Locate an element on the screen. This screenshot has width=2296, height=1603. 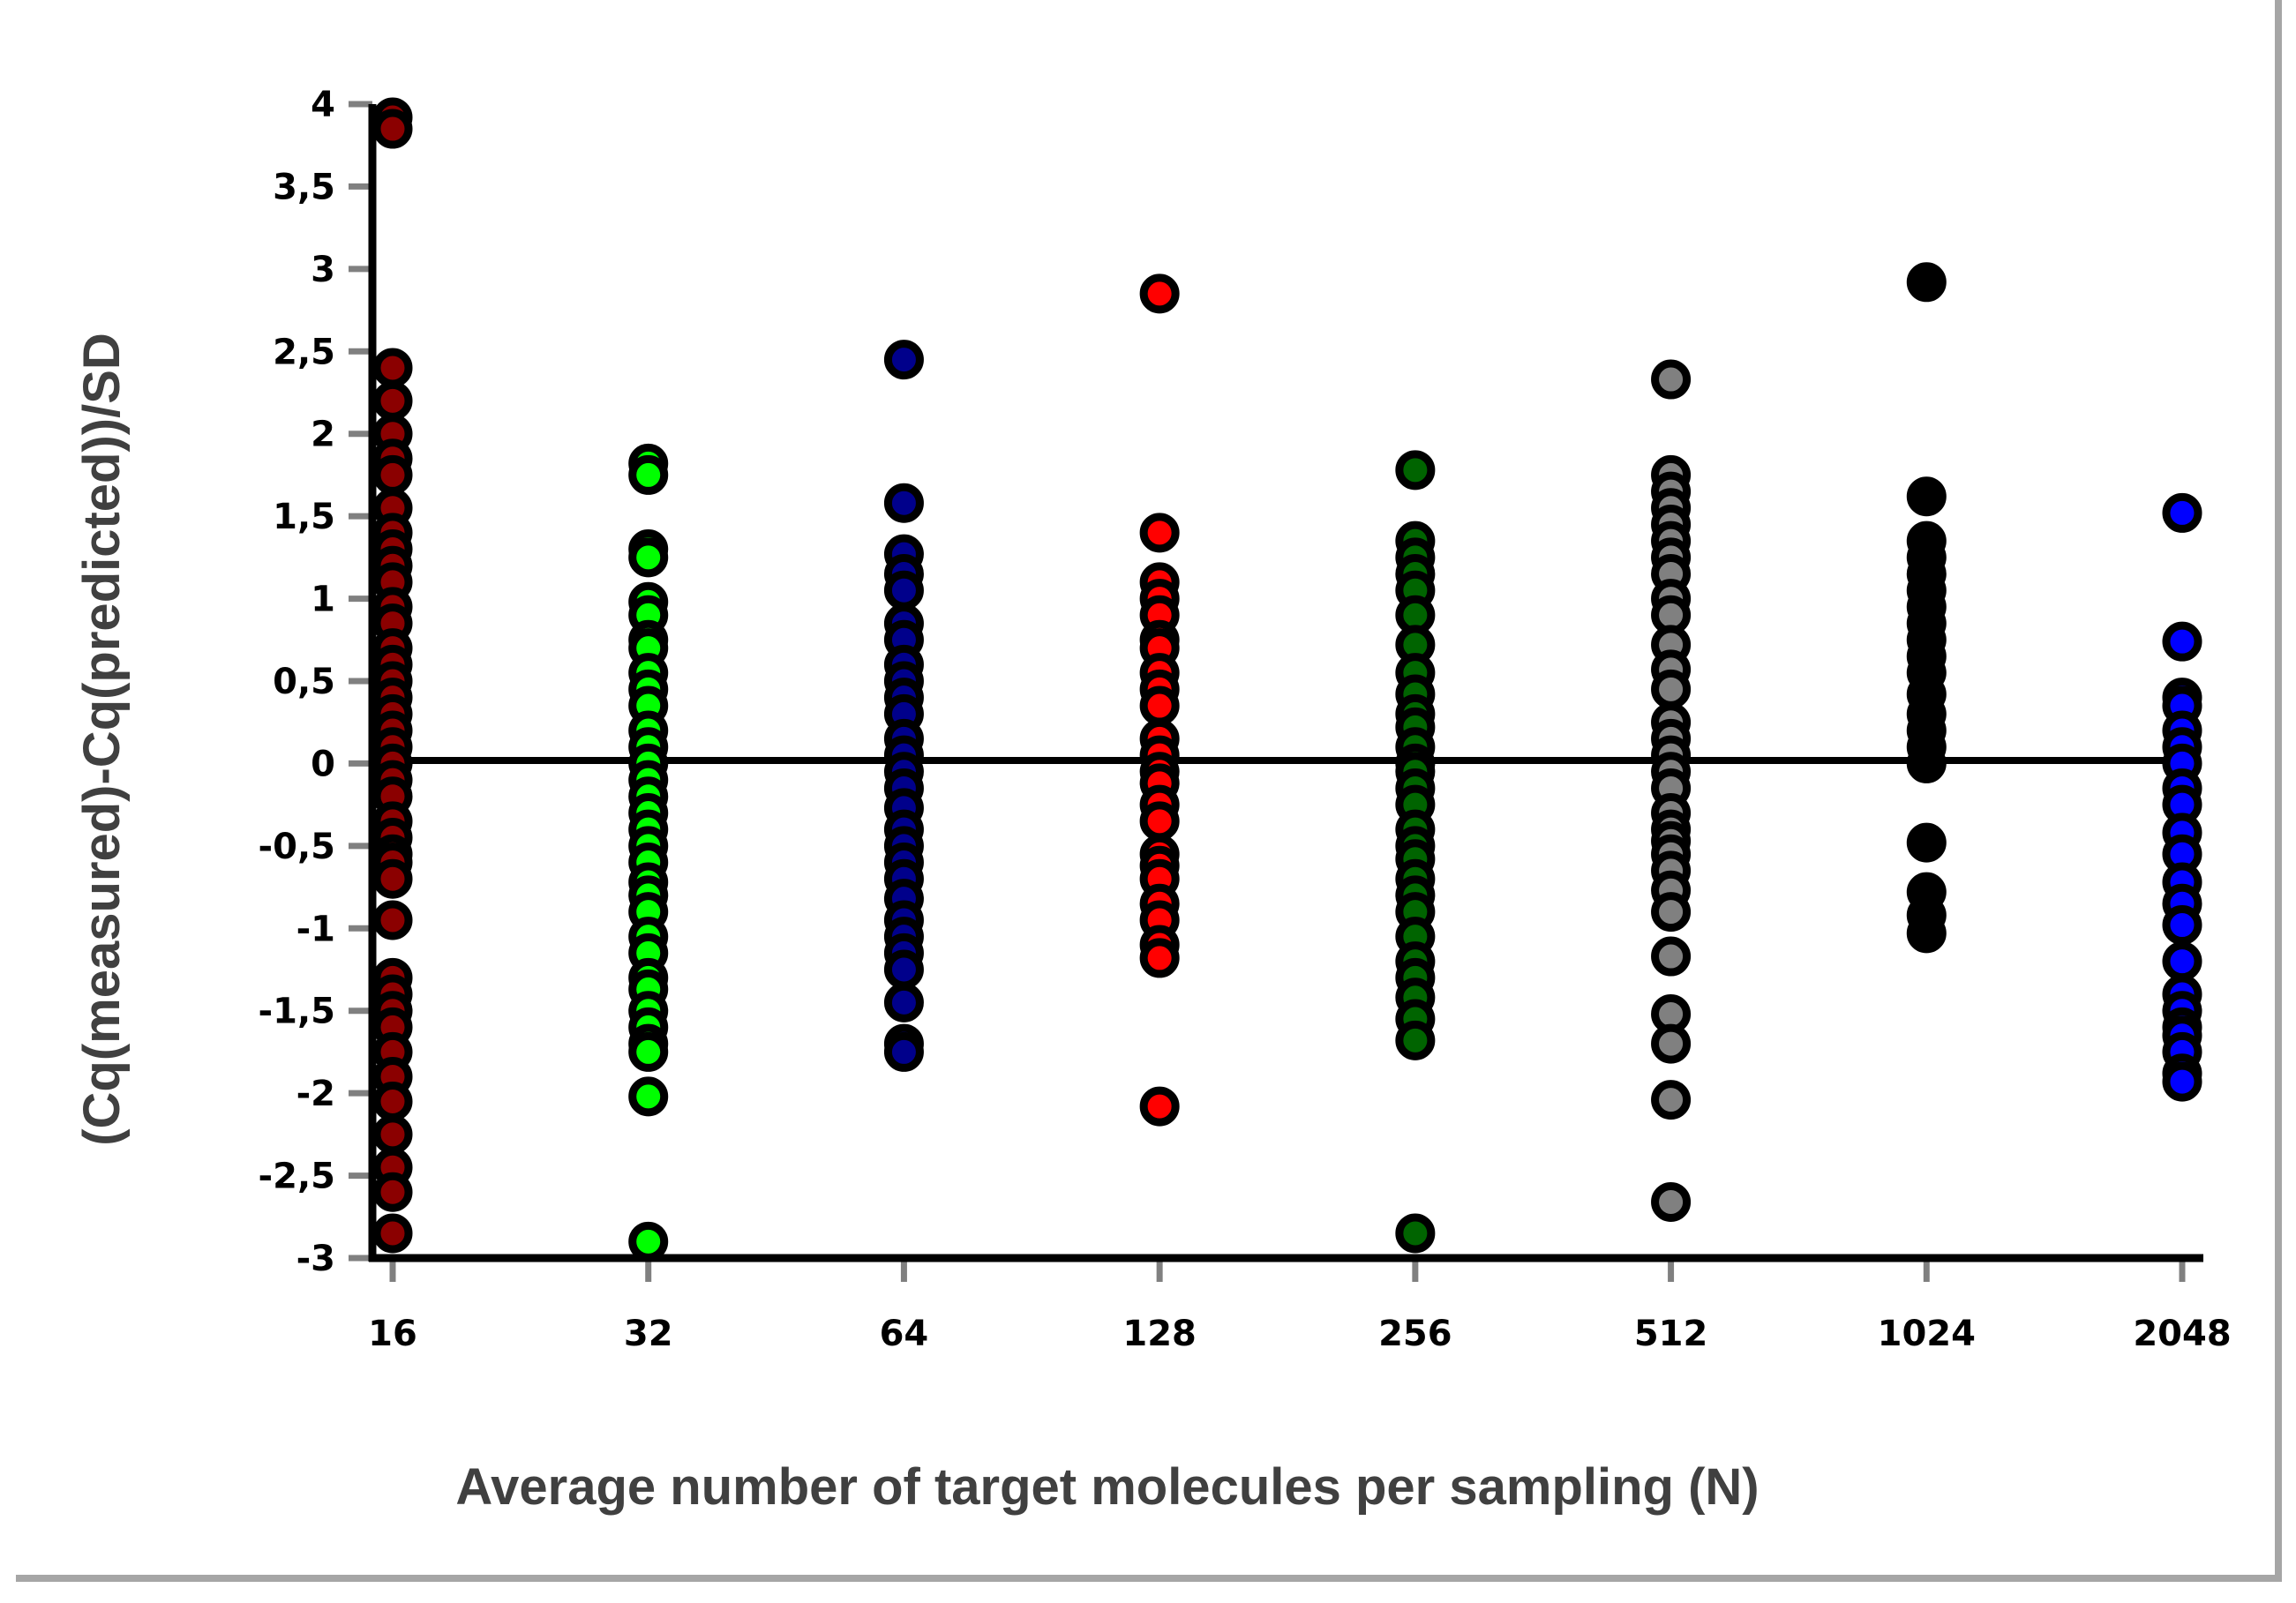
y-tick-label: 2 is located at coordinates (323, 435).